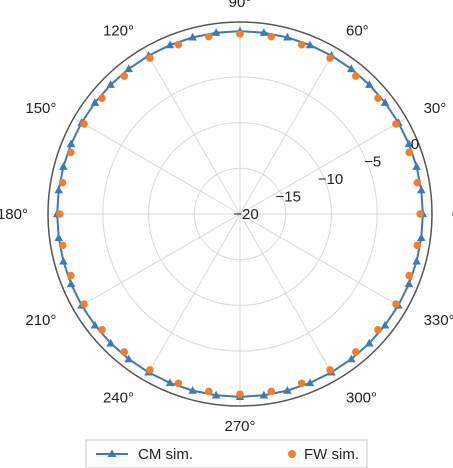 The height and width of the screenshot is (468, 453). Describe the element at coordinates (165, 454) in the screenshot. I see `legend-cm-label: CM sim.` at that location.